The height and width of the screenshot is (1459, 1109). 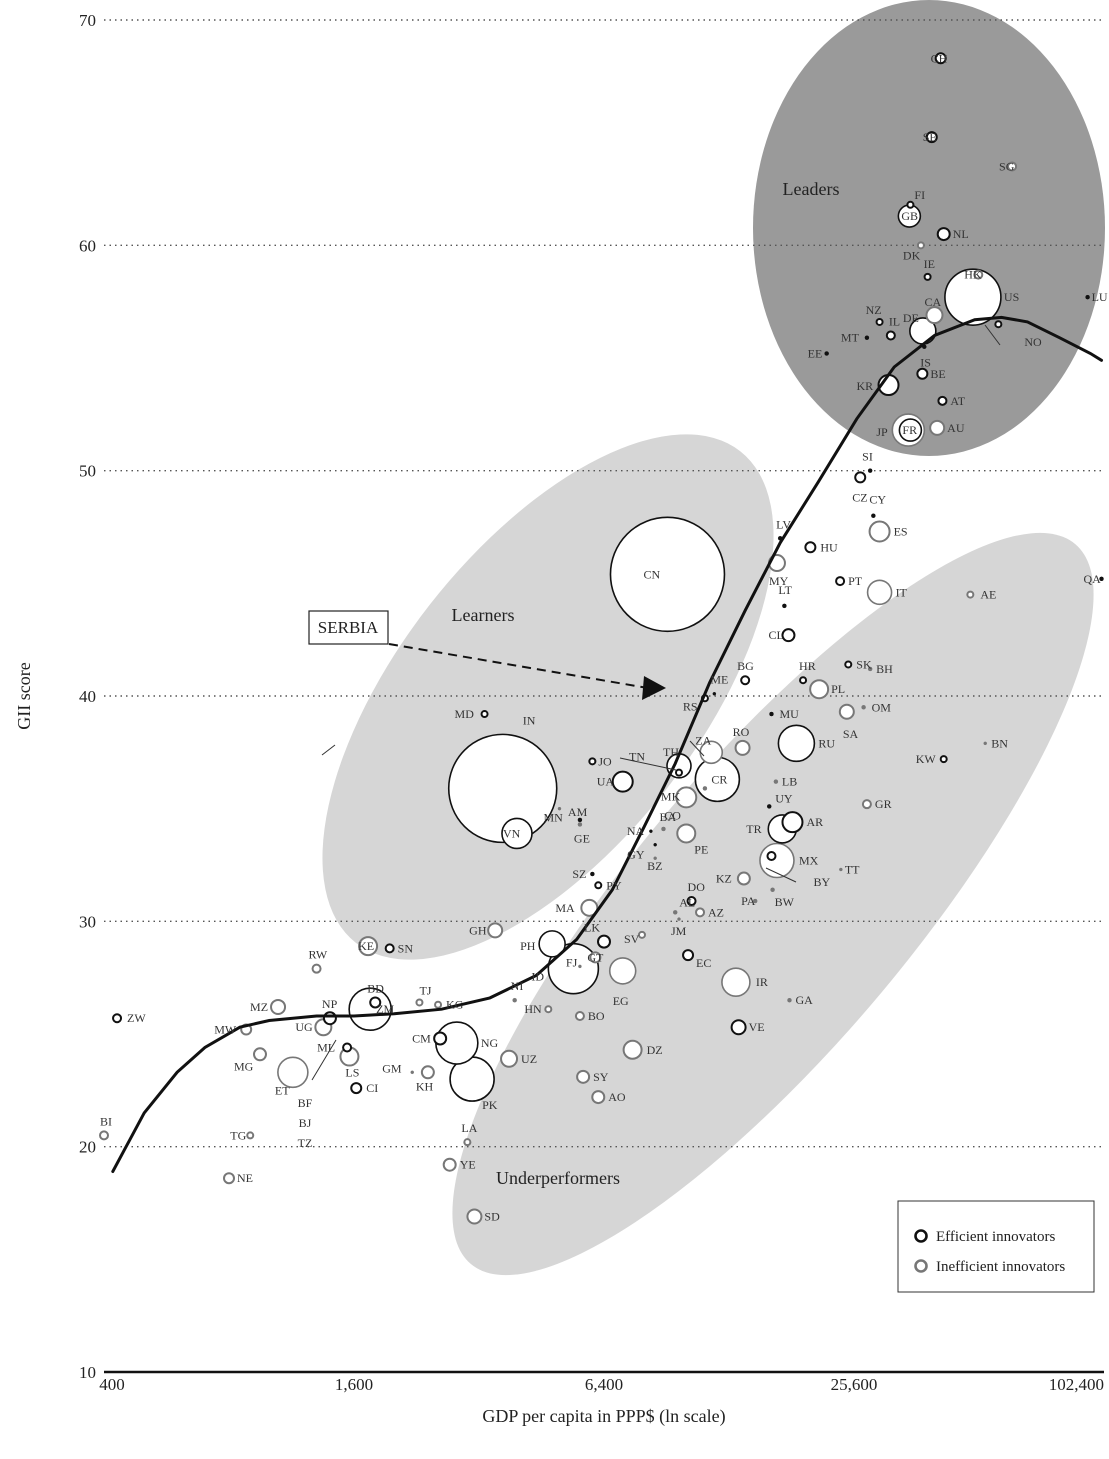 What do you see at coordinates (305, 1123) in the screenshot?
I see `country-label: BJ` at bounding box center [305, 1123].